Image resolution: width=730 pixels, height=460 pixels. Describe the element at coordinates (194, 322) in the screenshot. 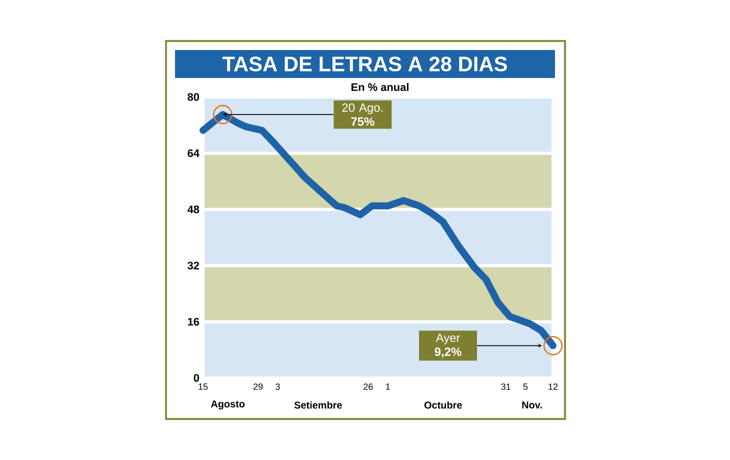

I see `y-tick-label: 16` at that location.